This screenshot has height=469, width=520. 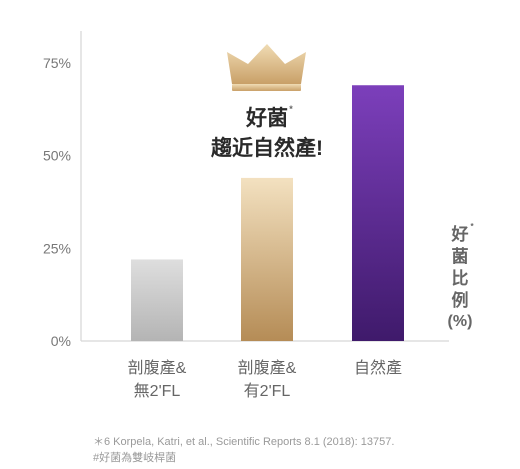 What do you see at coordinates (378, 368) in the screenshot?
I see `category-label: 自然產` at bounding box center [378, 368].